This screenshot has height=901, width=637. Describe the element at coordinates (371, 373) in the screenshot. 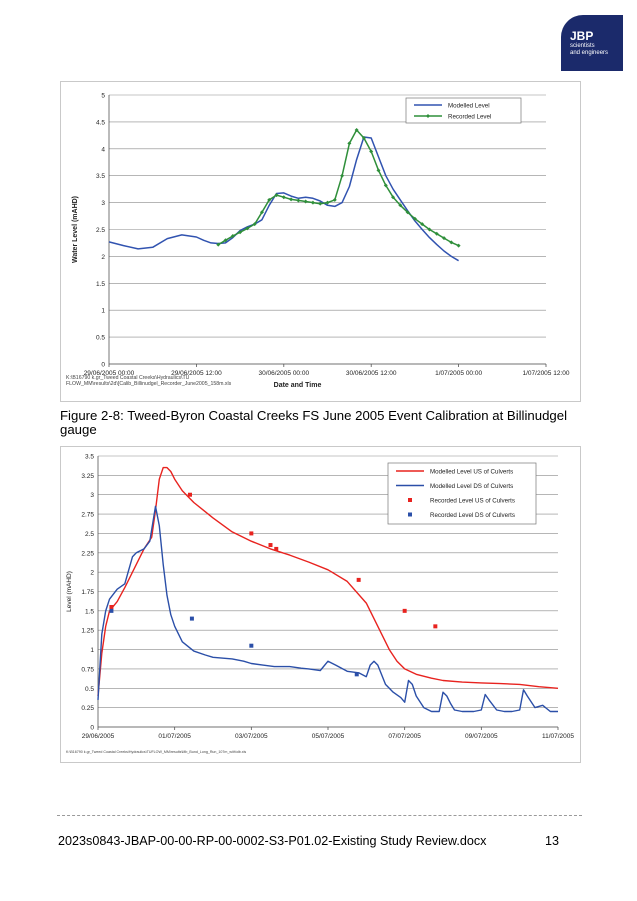

I see `x-tick-label: 30/06/2005 12:00` at that location.